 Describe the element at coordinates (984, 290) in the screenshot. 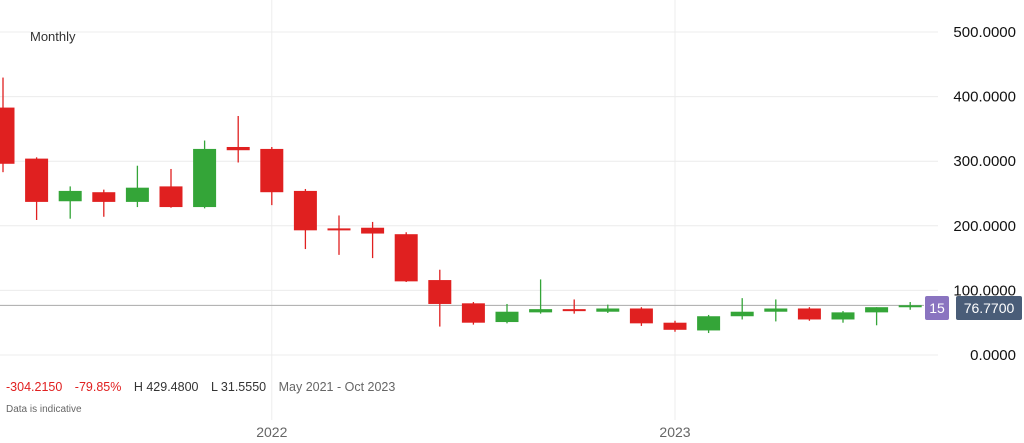

I see `y-tick-label: 100.0000` at that location.